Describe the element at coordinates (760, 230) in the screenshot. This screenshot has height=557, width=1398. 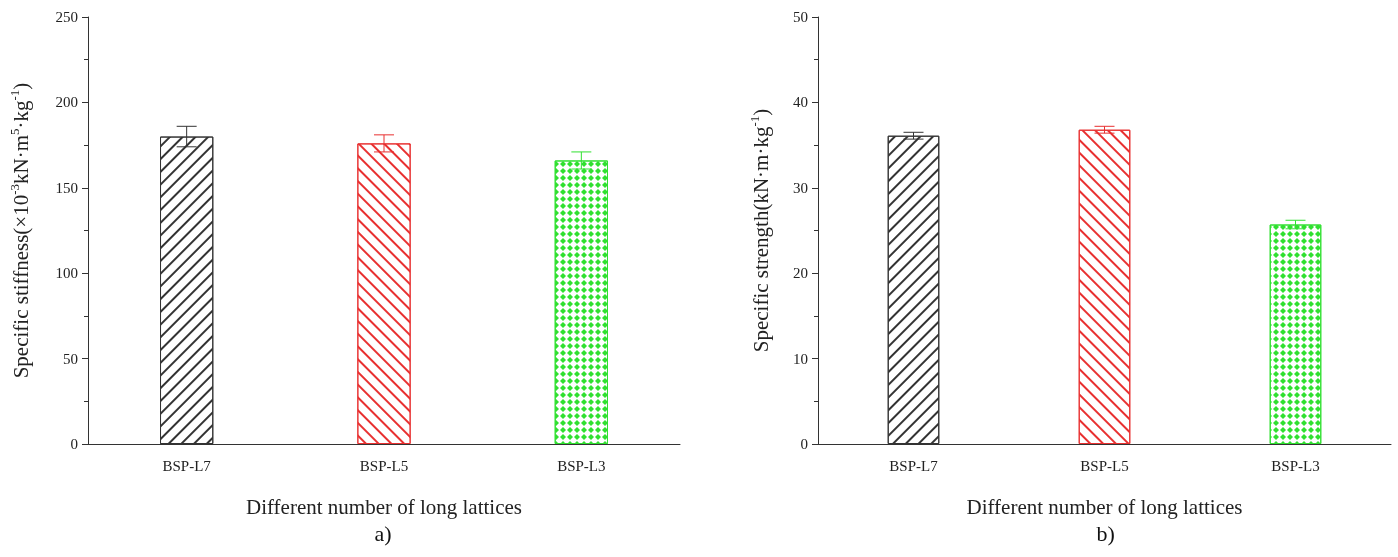
I see `y-axis-title: Specific strength(kN·m·kg-1)` at that location.